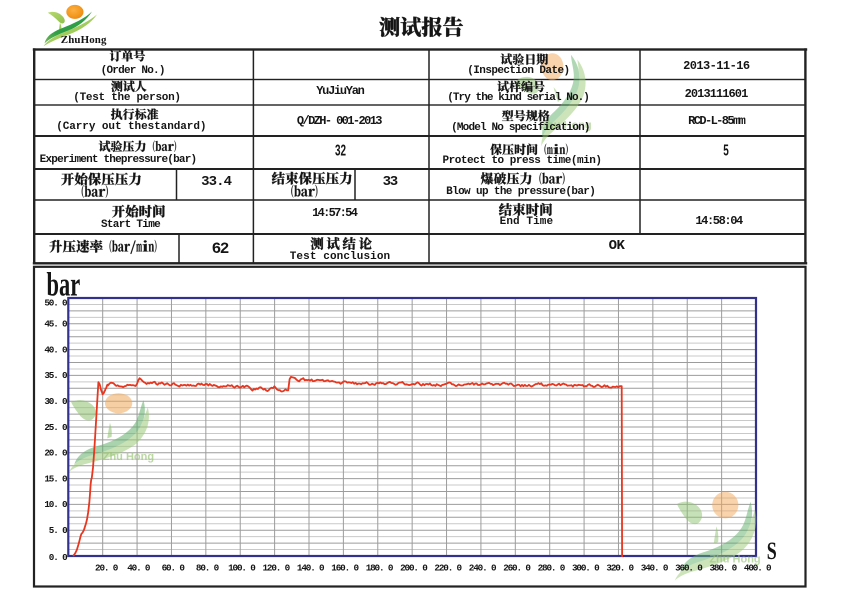  Describe the element at coordinates (242, 568) in the screenshot. I see `svg-text: 100. 0` at that location.